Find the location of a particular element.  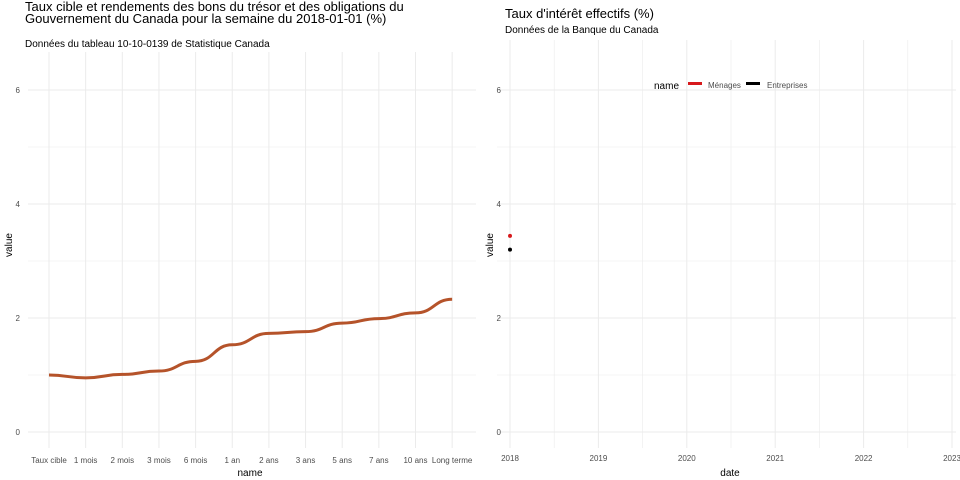

left-x-tick-label: Long terme is located at coordinates (452, 460).